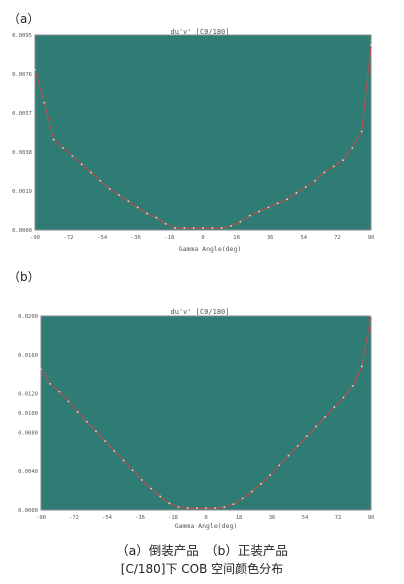  What do you see at coordinates (338, 518) in the screenshot?
I see `b-x-tick-label: 72` at bounding box center [338, 518].